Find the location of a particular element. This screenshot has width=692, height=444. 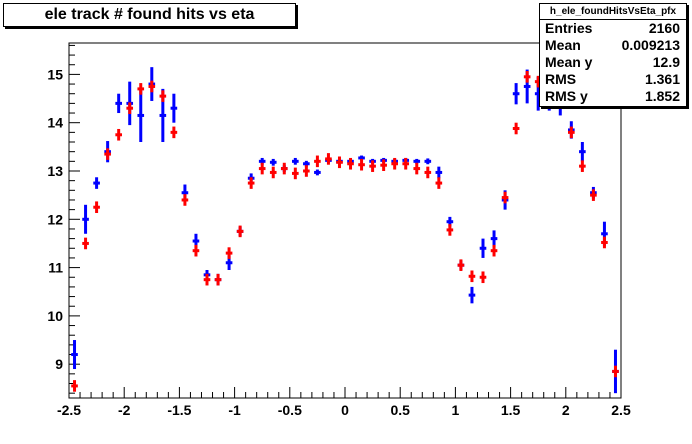

x-tick-label: -1 is located at coordinates (234, 410).